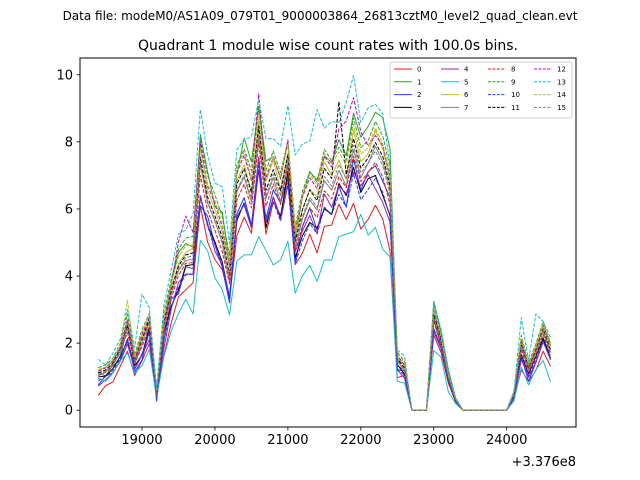  I want to click on legend-label-6: 6, so click(466, 95).